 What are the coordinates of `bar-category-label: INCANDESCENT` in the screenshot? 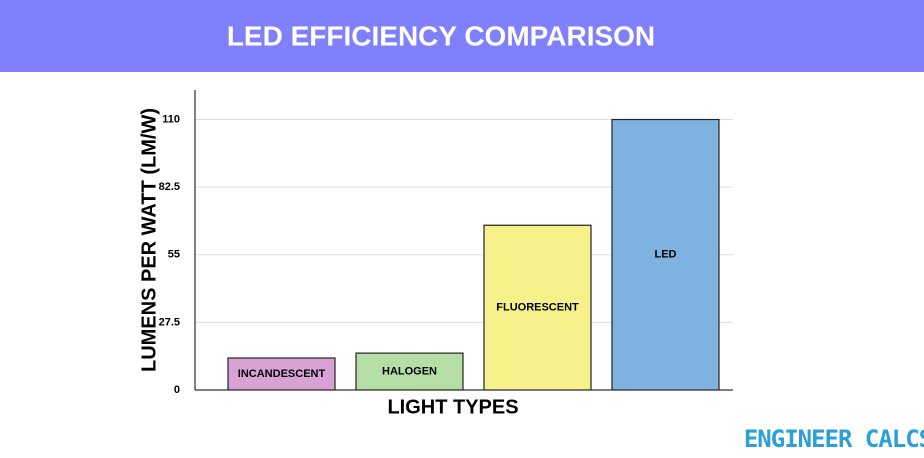 It's located at (282, 374).